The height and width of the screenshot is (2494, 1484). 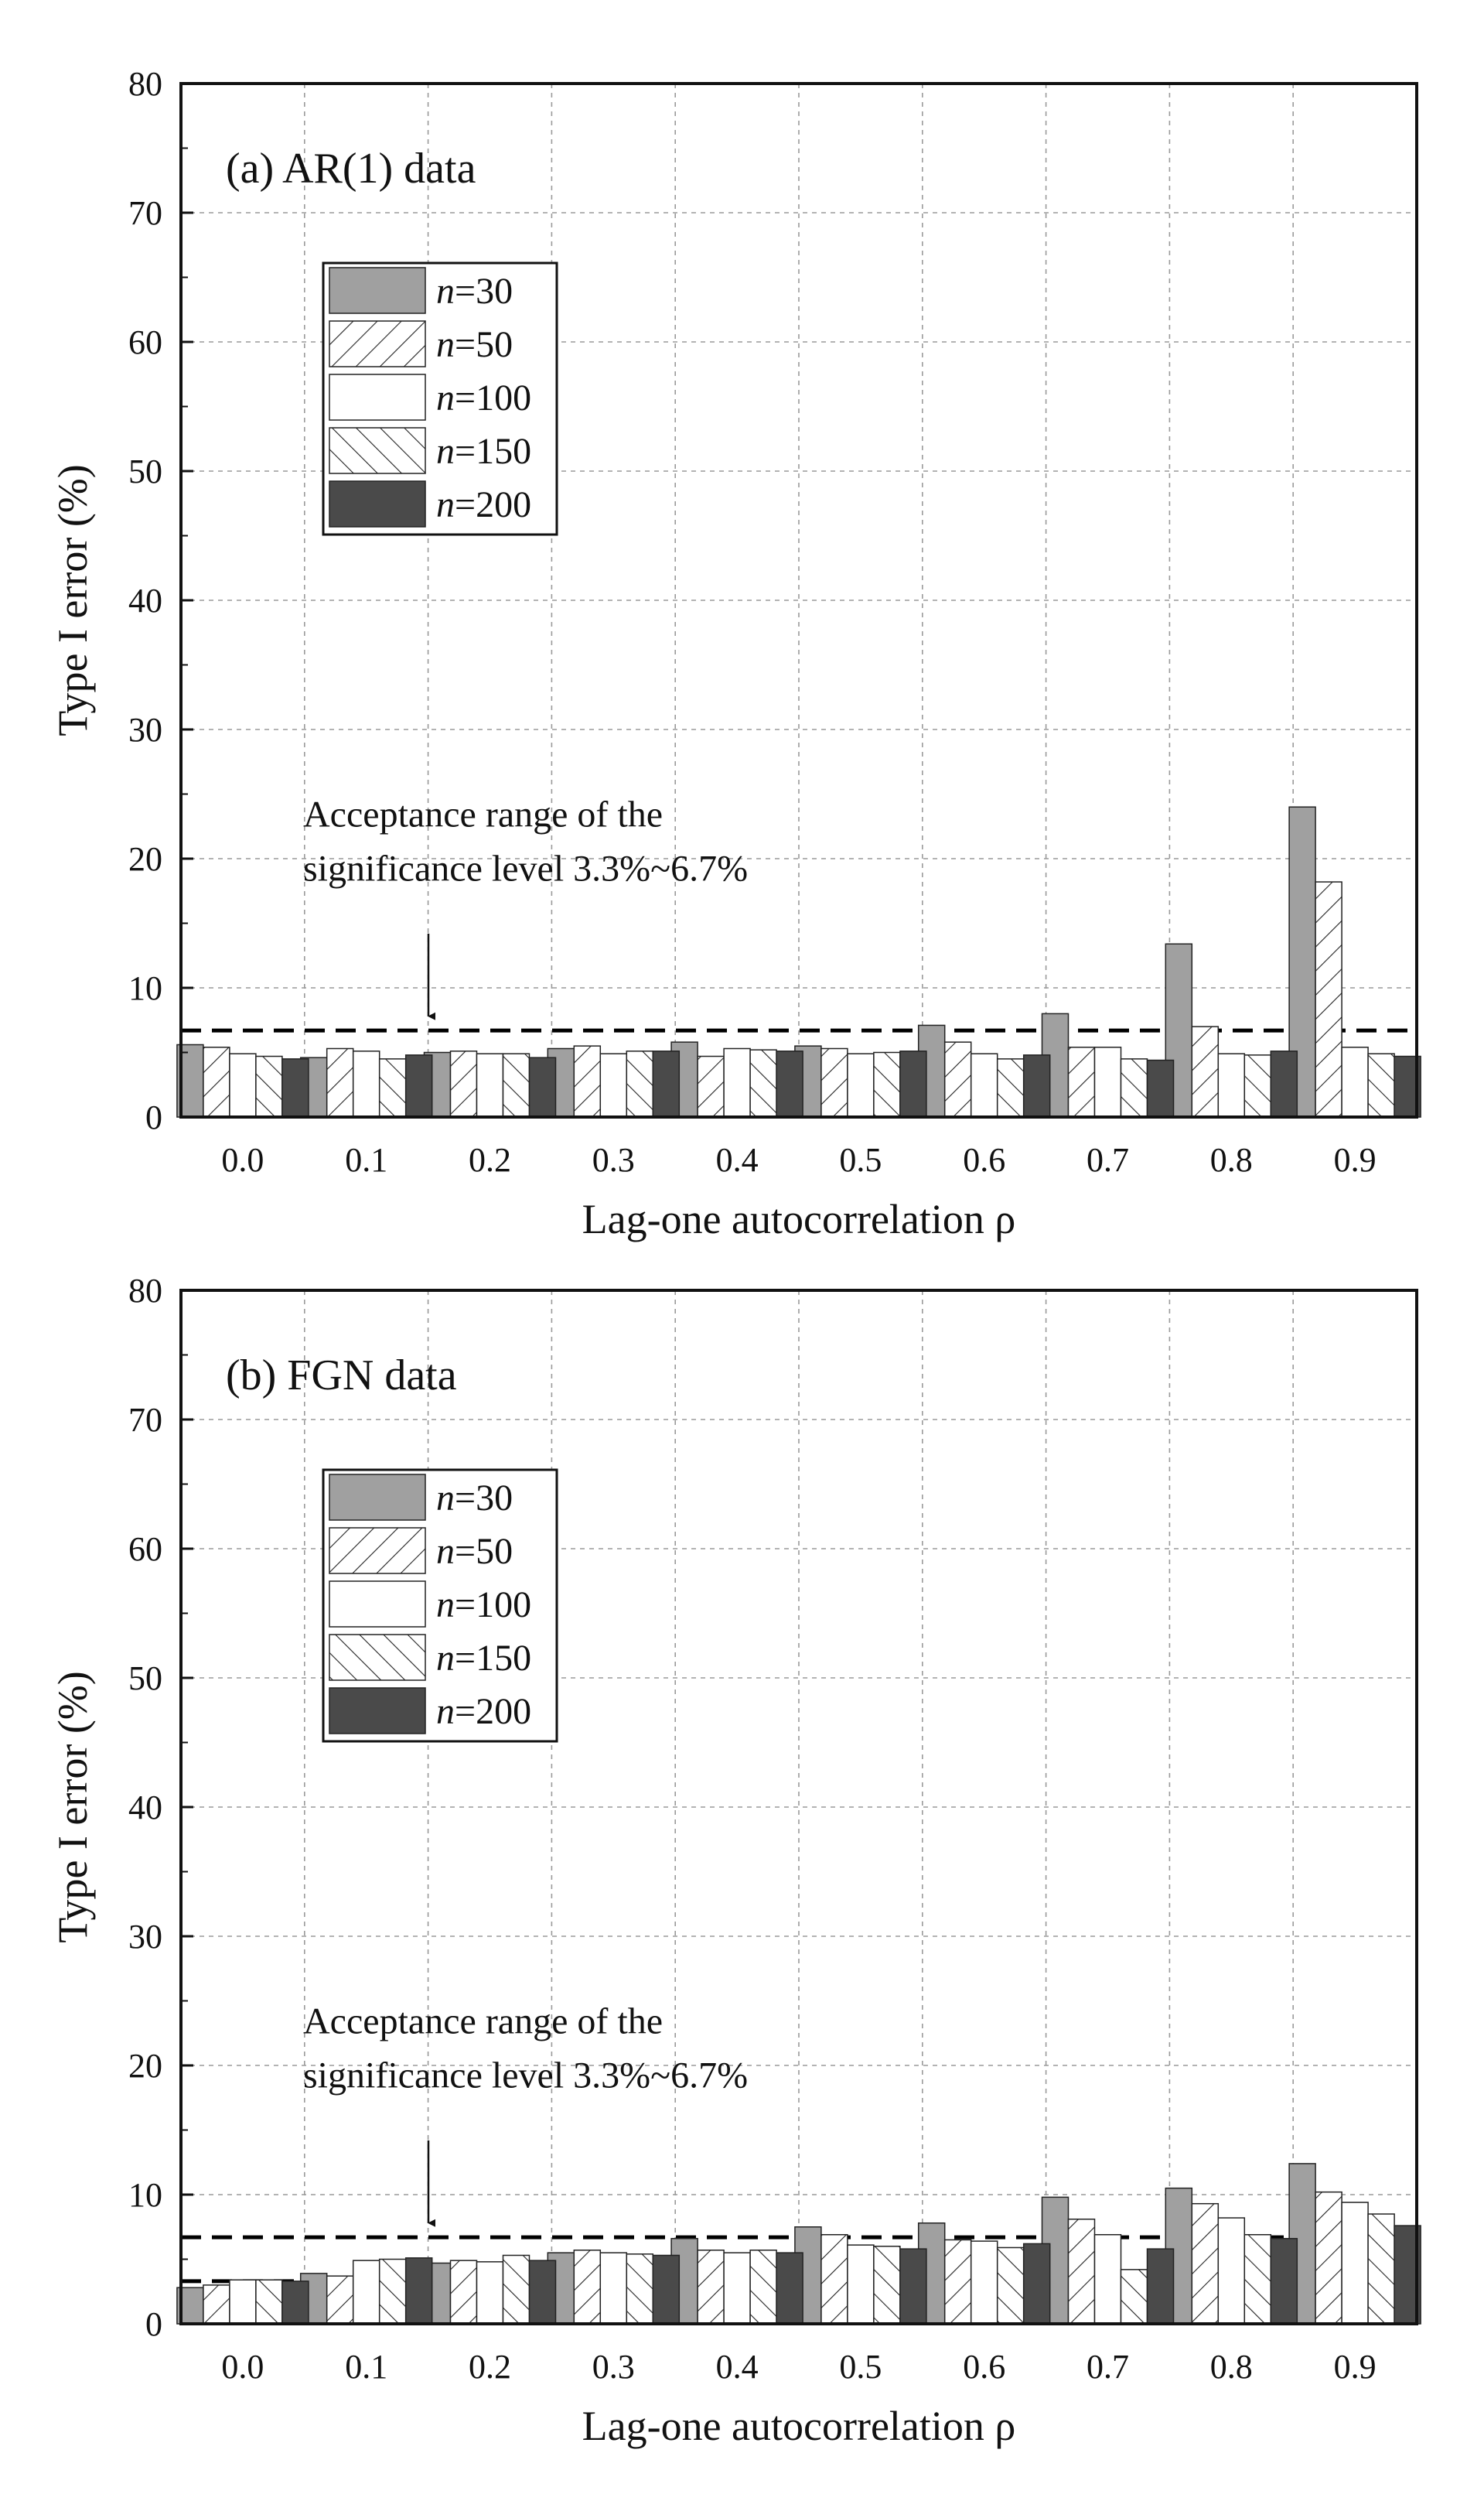 What do you see at coordinates (737, 2367) in the screenshot?
I see `x-tick-label: 0.4` at bounding box center [737, 2367].